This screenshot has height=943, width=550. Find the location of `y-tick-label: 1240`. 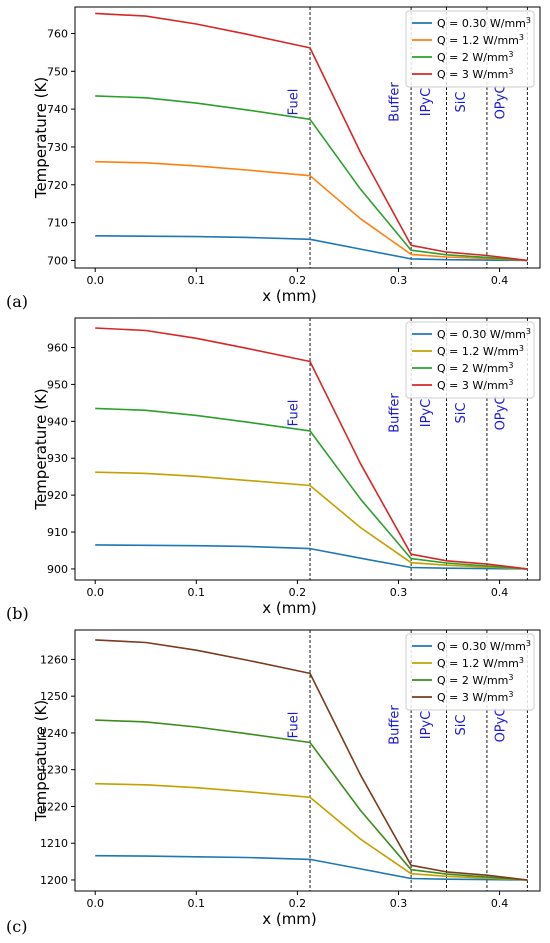

y-tick-label: 1240 is located at coordinates (54, 733).